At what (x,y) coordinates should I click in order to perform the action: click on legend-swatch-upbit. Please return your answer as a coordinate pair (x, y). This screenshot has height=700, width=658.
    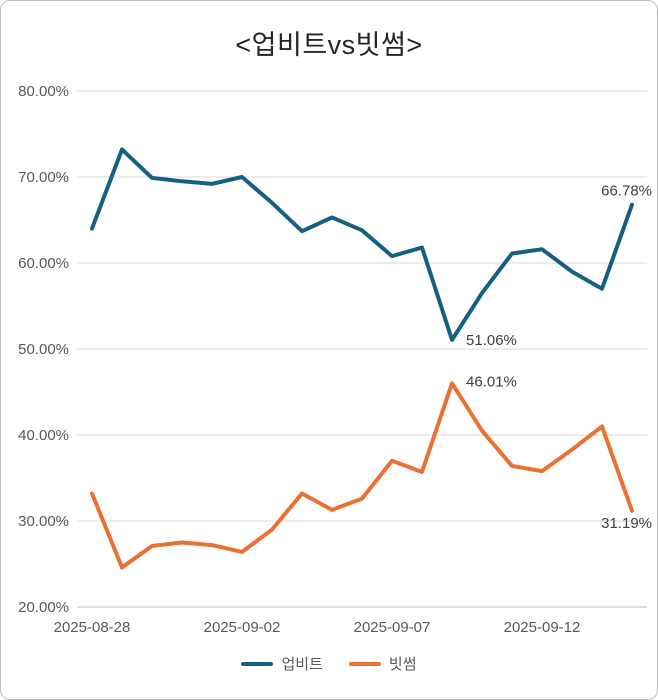
    Looking at the image, I should click on (257, 663).